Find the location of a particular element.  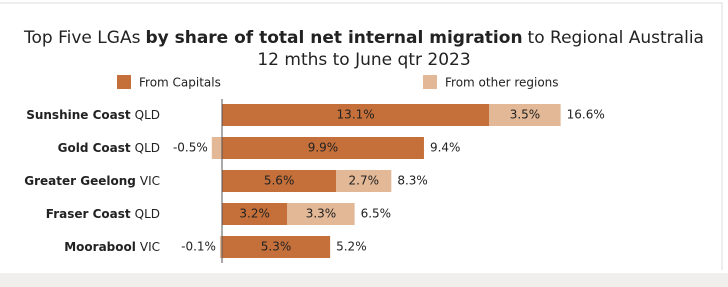

category-label: Fraser Coast QLD is located at coordinates (103, 214).